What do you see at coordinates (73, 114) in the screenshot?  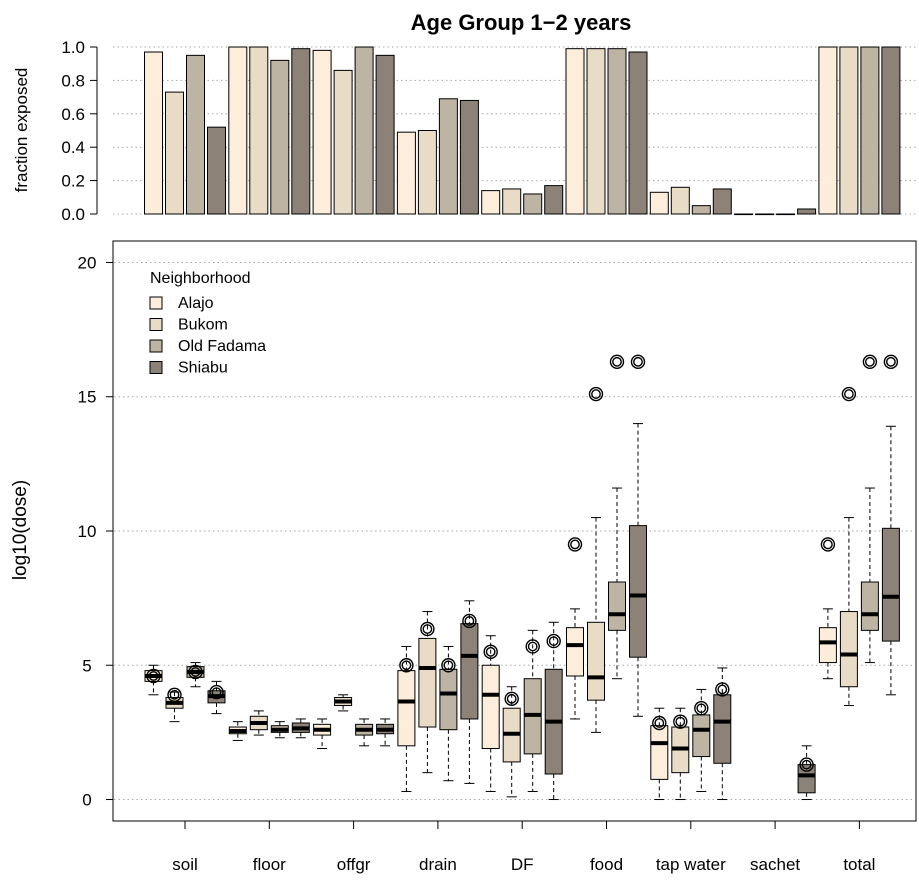 I see `top-y-tick-label: 0.6` at bounding box center [73, 114].